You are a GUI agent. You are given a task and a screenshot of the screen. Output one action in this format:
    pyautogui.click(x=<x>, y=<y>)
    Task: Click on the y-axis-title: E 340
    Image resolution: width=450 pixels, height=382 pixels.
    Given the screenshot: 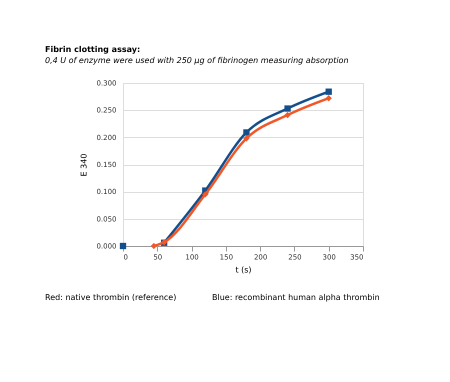 What is the action you would take?
    pyautogui.click(x=83, y=165)
    